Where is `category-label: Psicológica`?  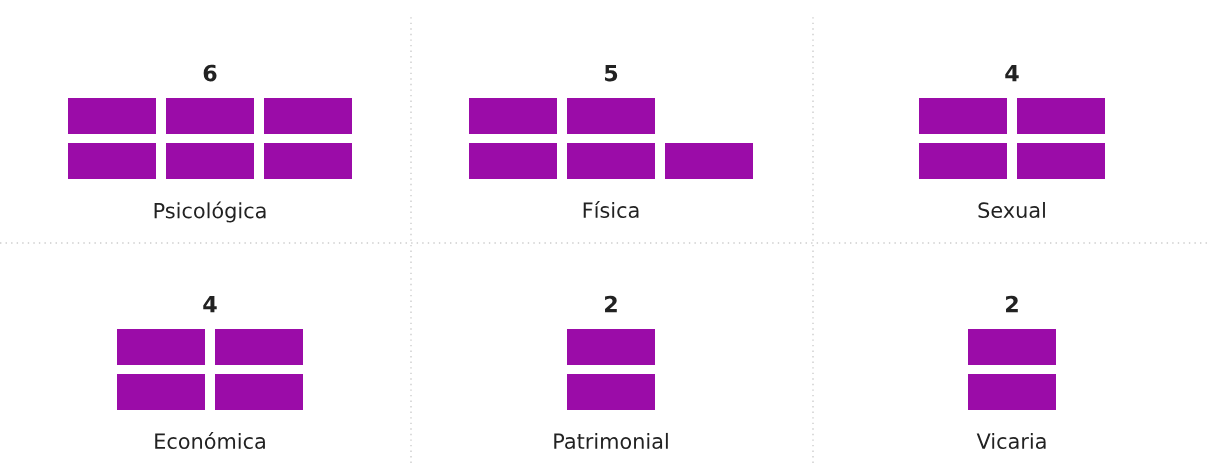 category-label: Psicológica is located at coordinates (210, 212).